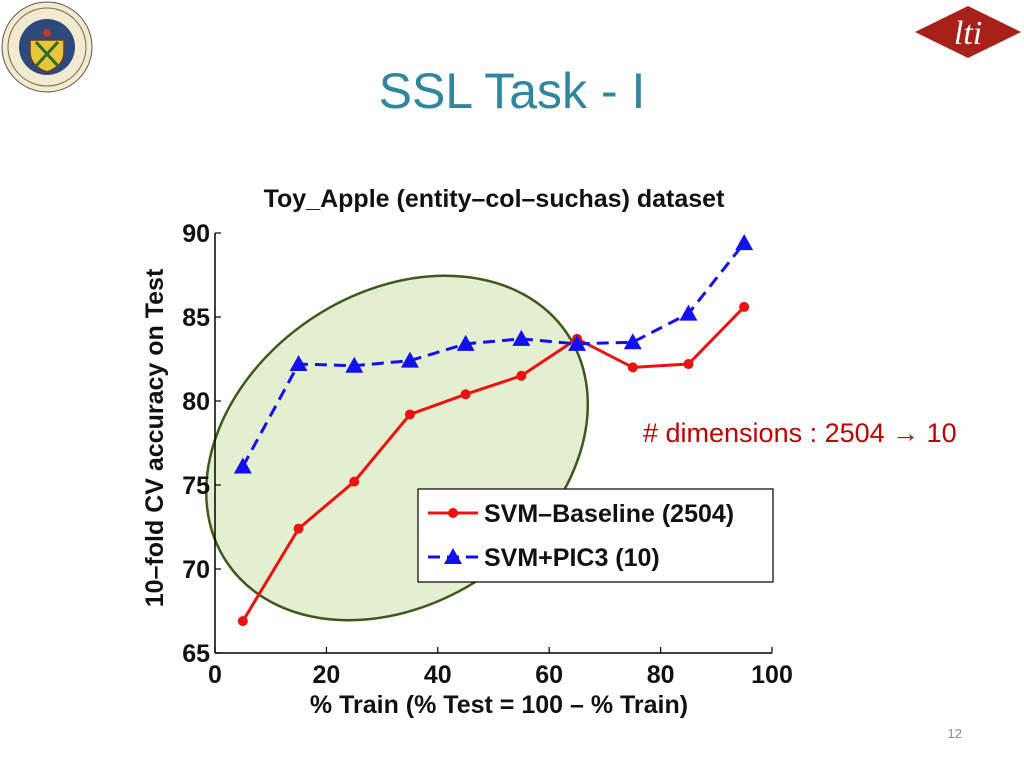 This screenshot has width=1024, height=768. What do you see at coordinates (800, 433) in the screenshot?
I see `dimensions-annotation: # dimensions : 2504 → 10` at bounding box center [800, 433].